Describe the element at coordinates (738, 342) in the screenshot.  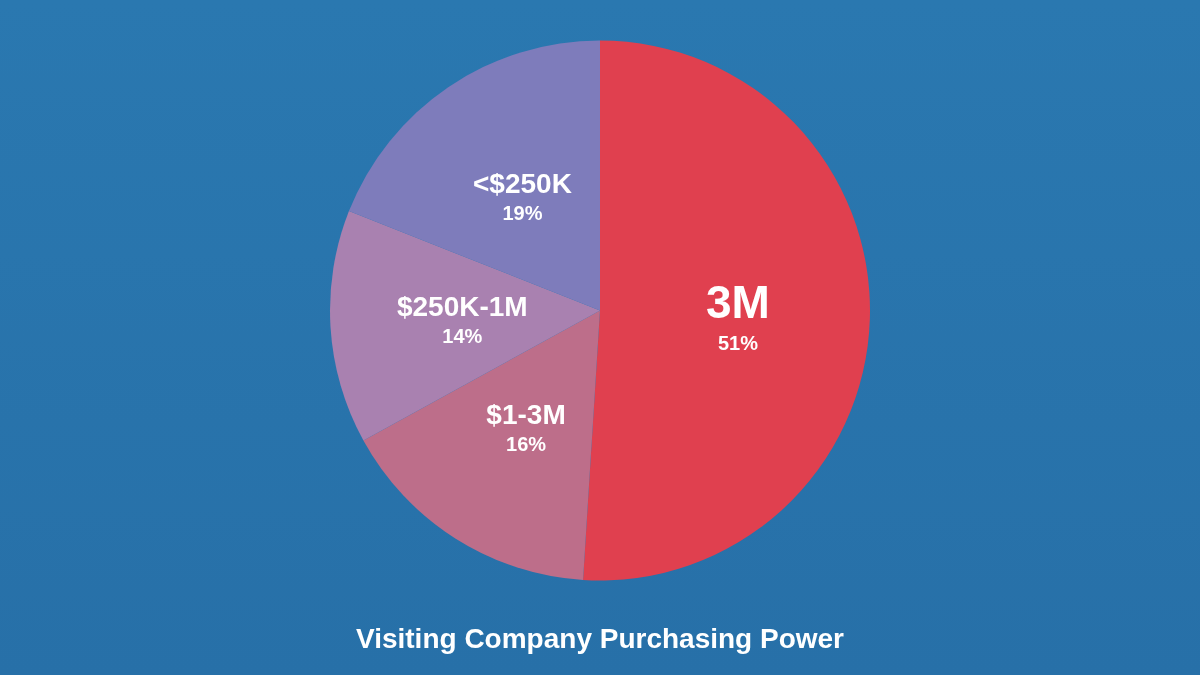
I see `data-label: 51%` at that location.